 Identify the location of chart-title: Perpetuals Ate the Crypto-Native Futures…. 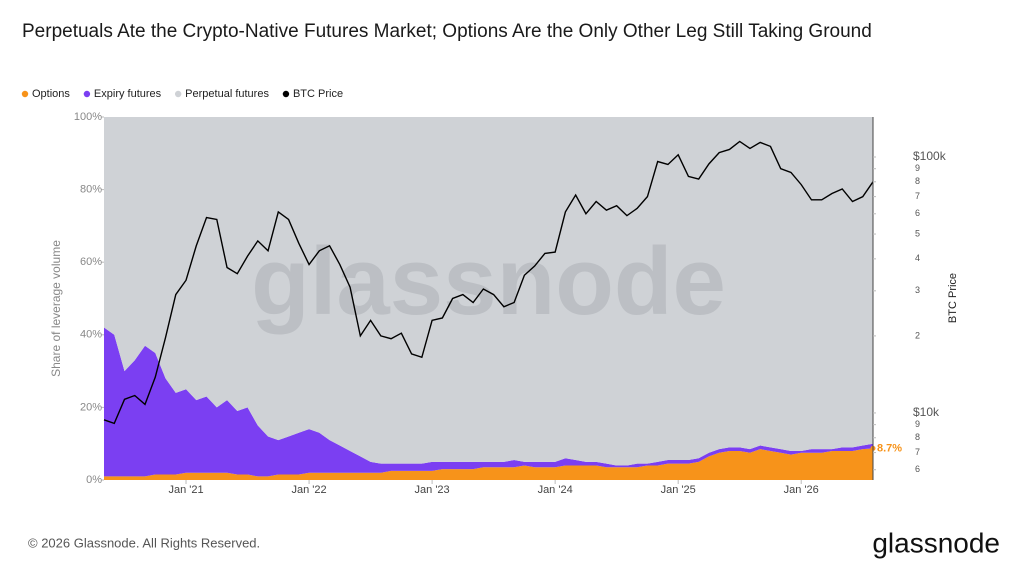
(447, 31).